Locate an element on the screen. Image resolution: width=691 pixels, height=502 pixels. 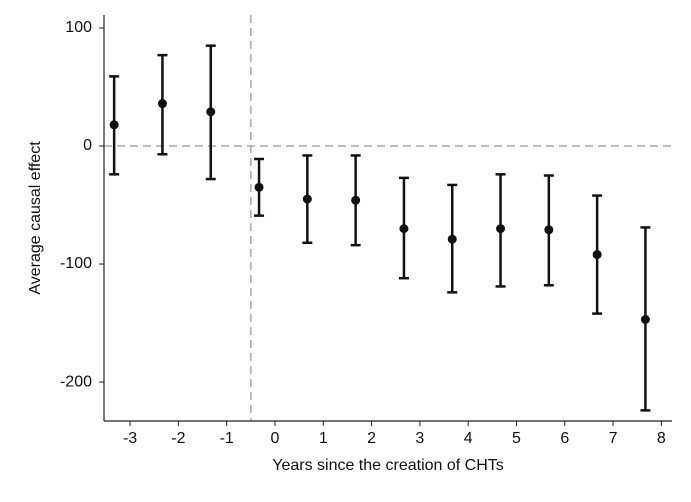
x-tick-label: 2 is located at coordinates (371, 438).